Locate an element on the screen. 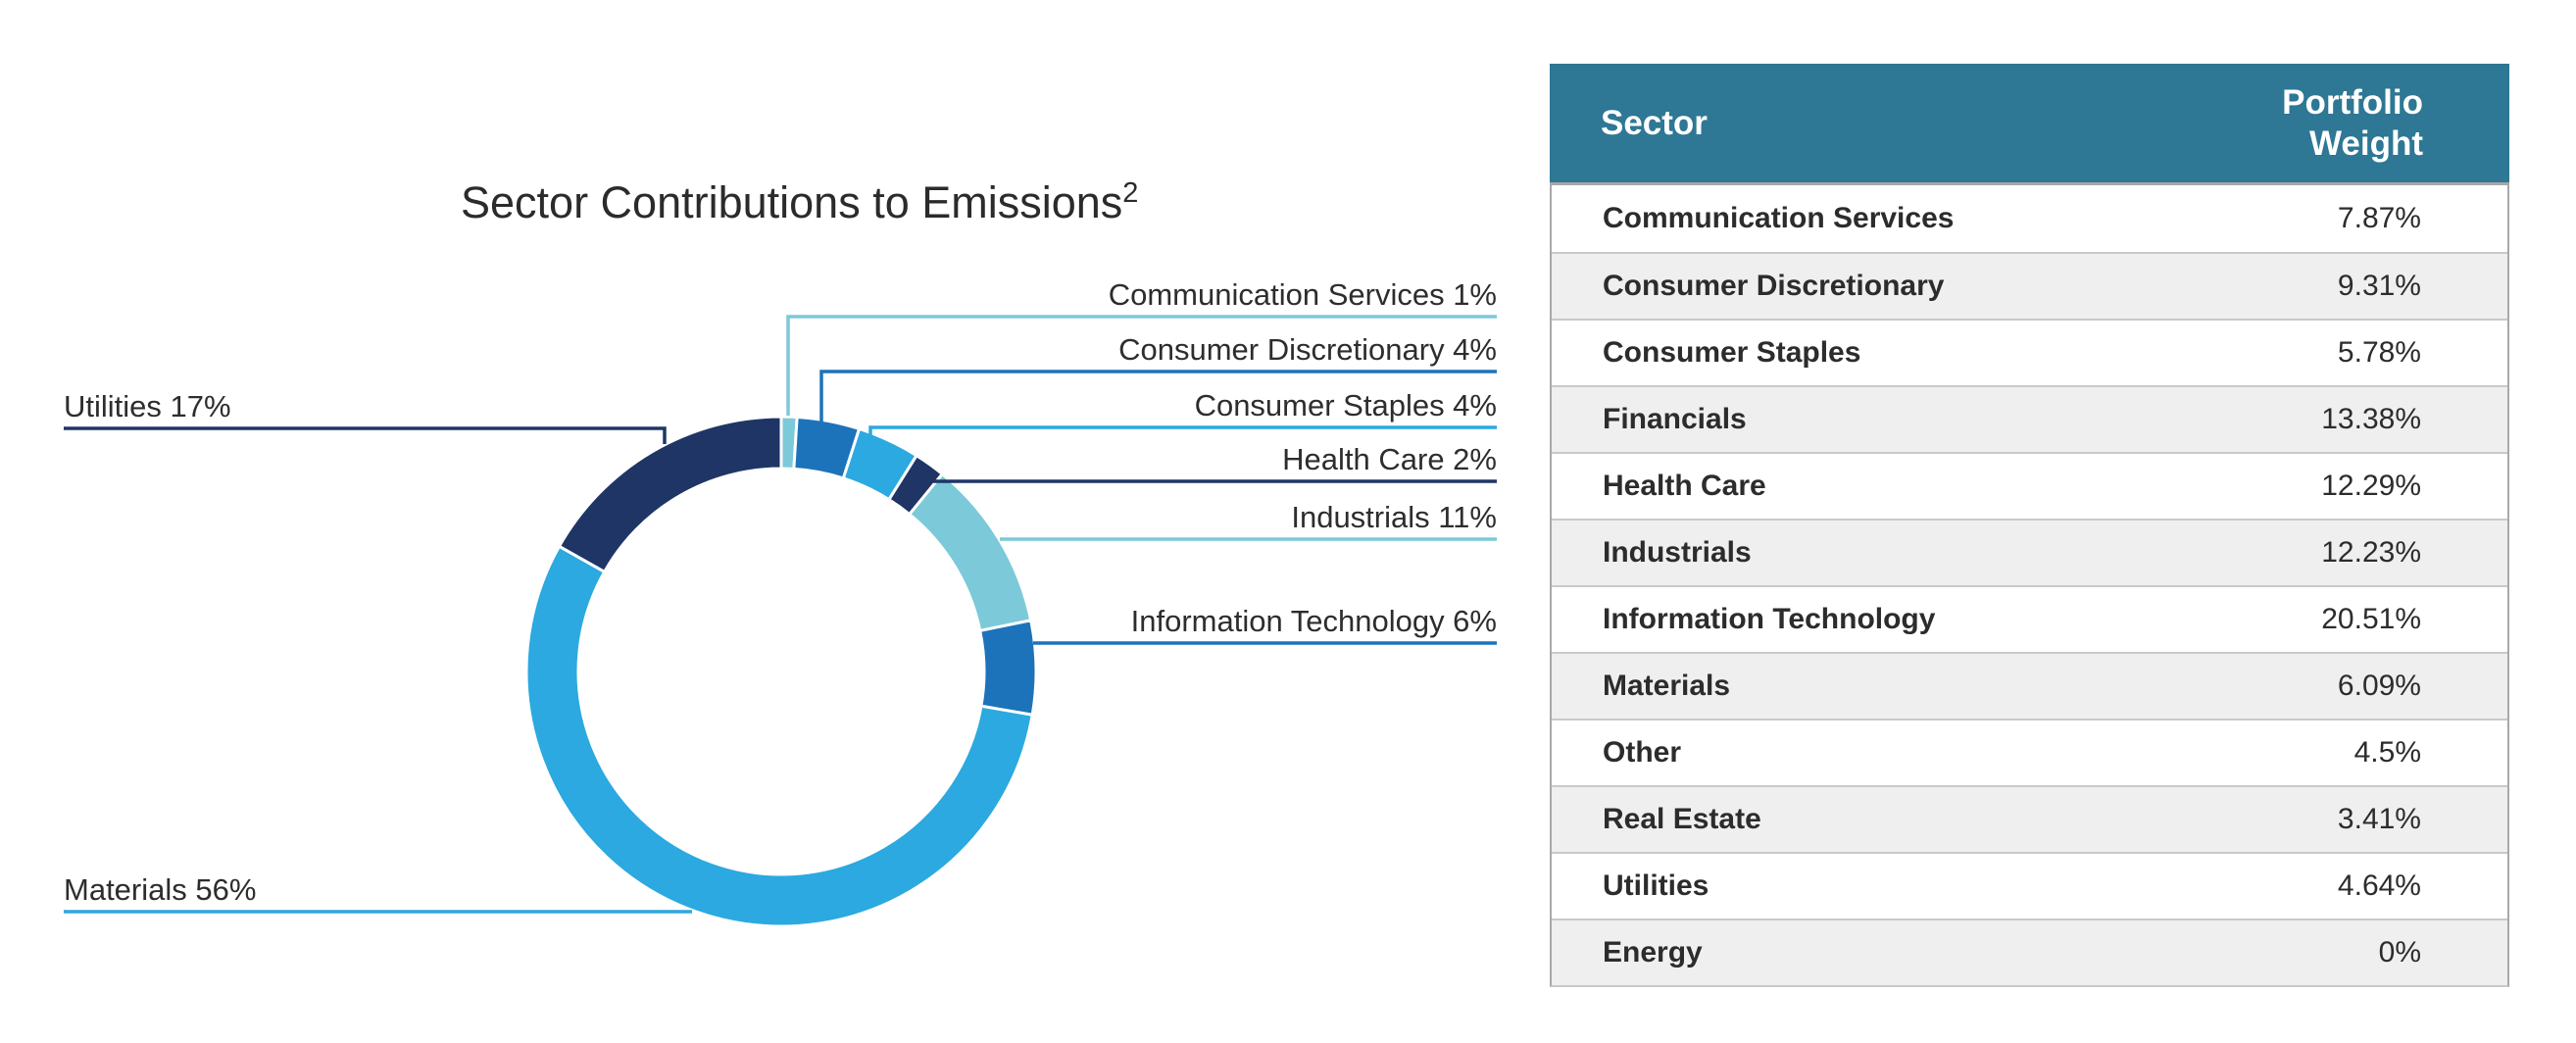  table-row: Utilities 4.64% is located at coordinates (2029, 886).